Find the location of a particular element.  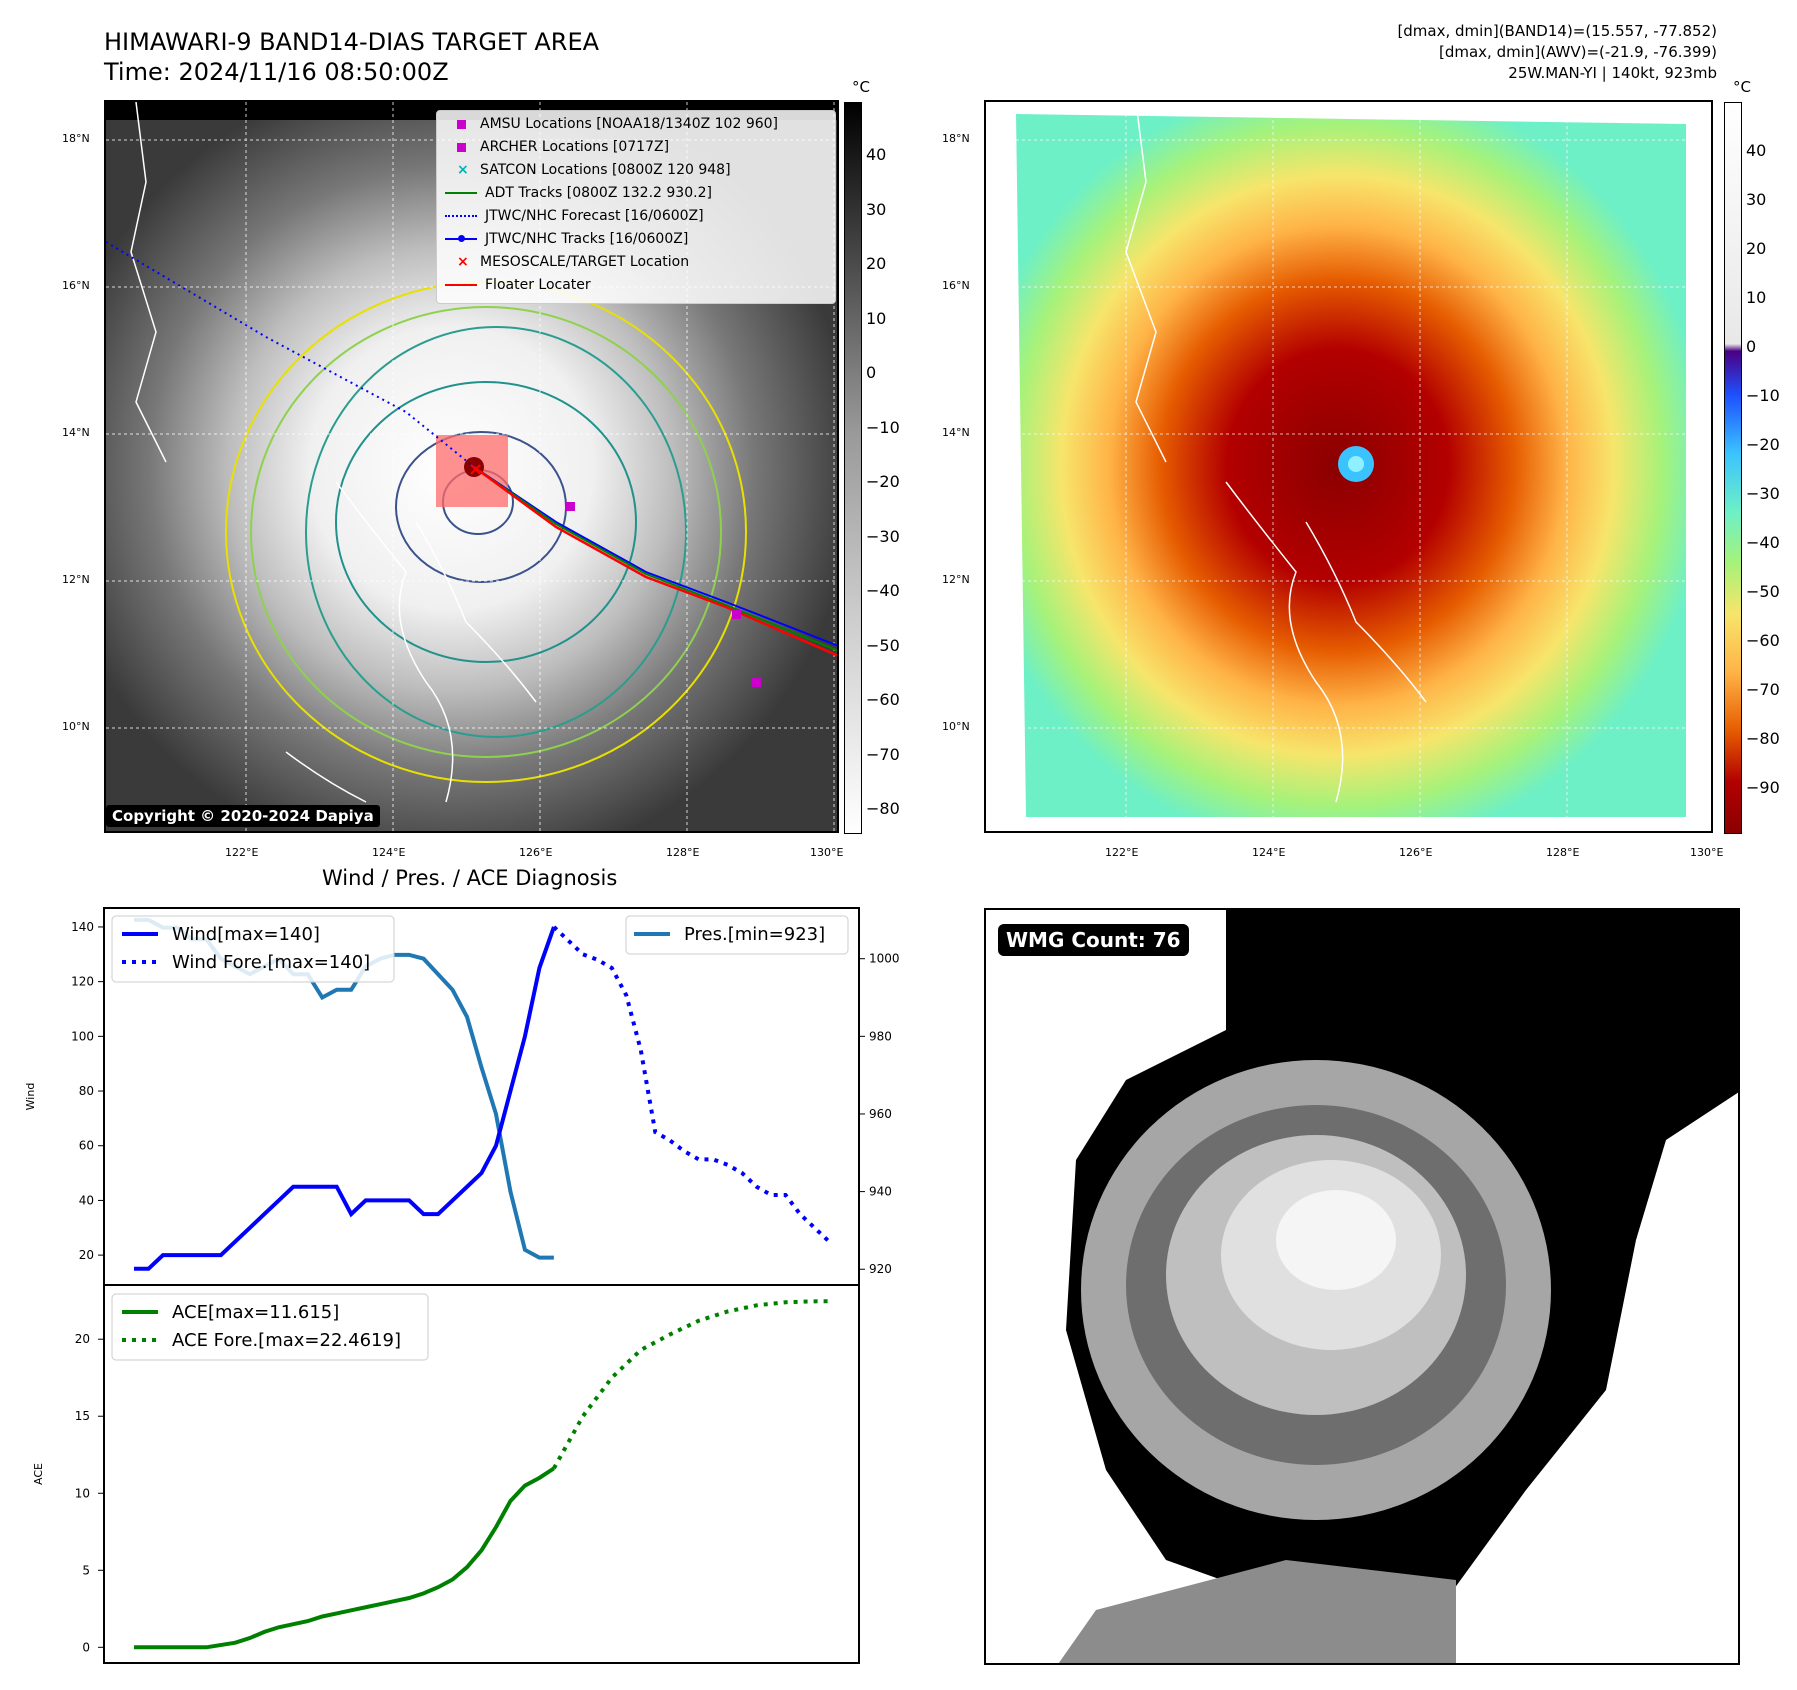

ace-tick-label: 0 is located at coordinates (86, 1647).